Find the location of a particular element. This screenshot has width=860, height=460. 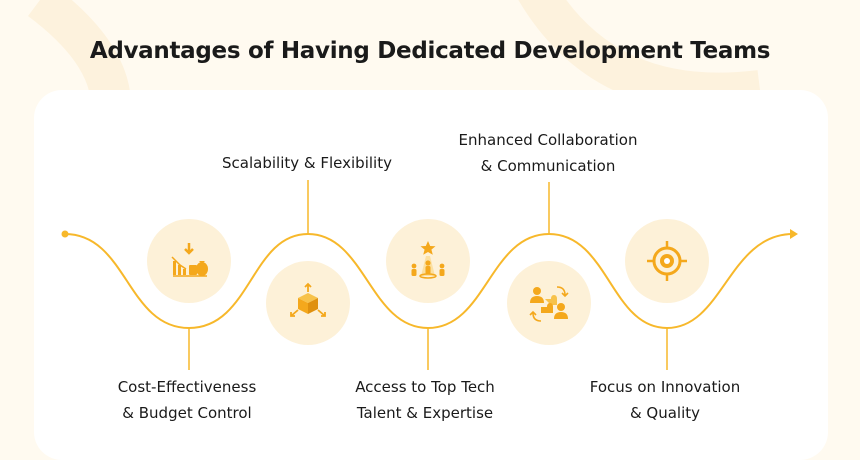

scalability-cube-icon is located at coordinates (308, 299).